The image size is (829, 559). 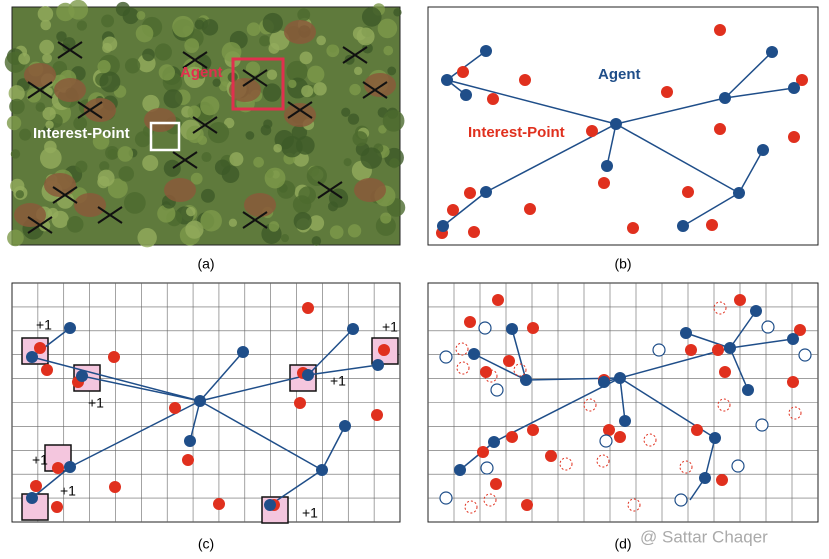 I want to click on agent-box, so click(x=258, y=84).